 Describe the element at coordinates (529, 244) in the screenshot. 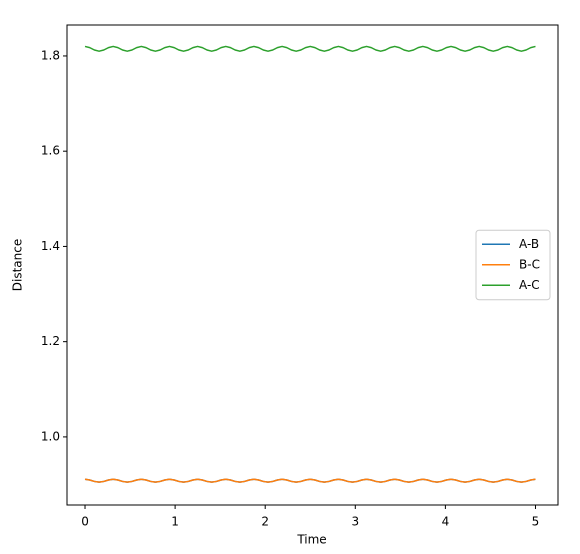

I see `legend-label: A-B` at that location.